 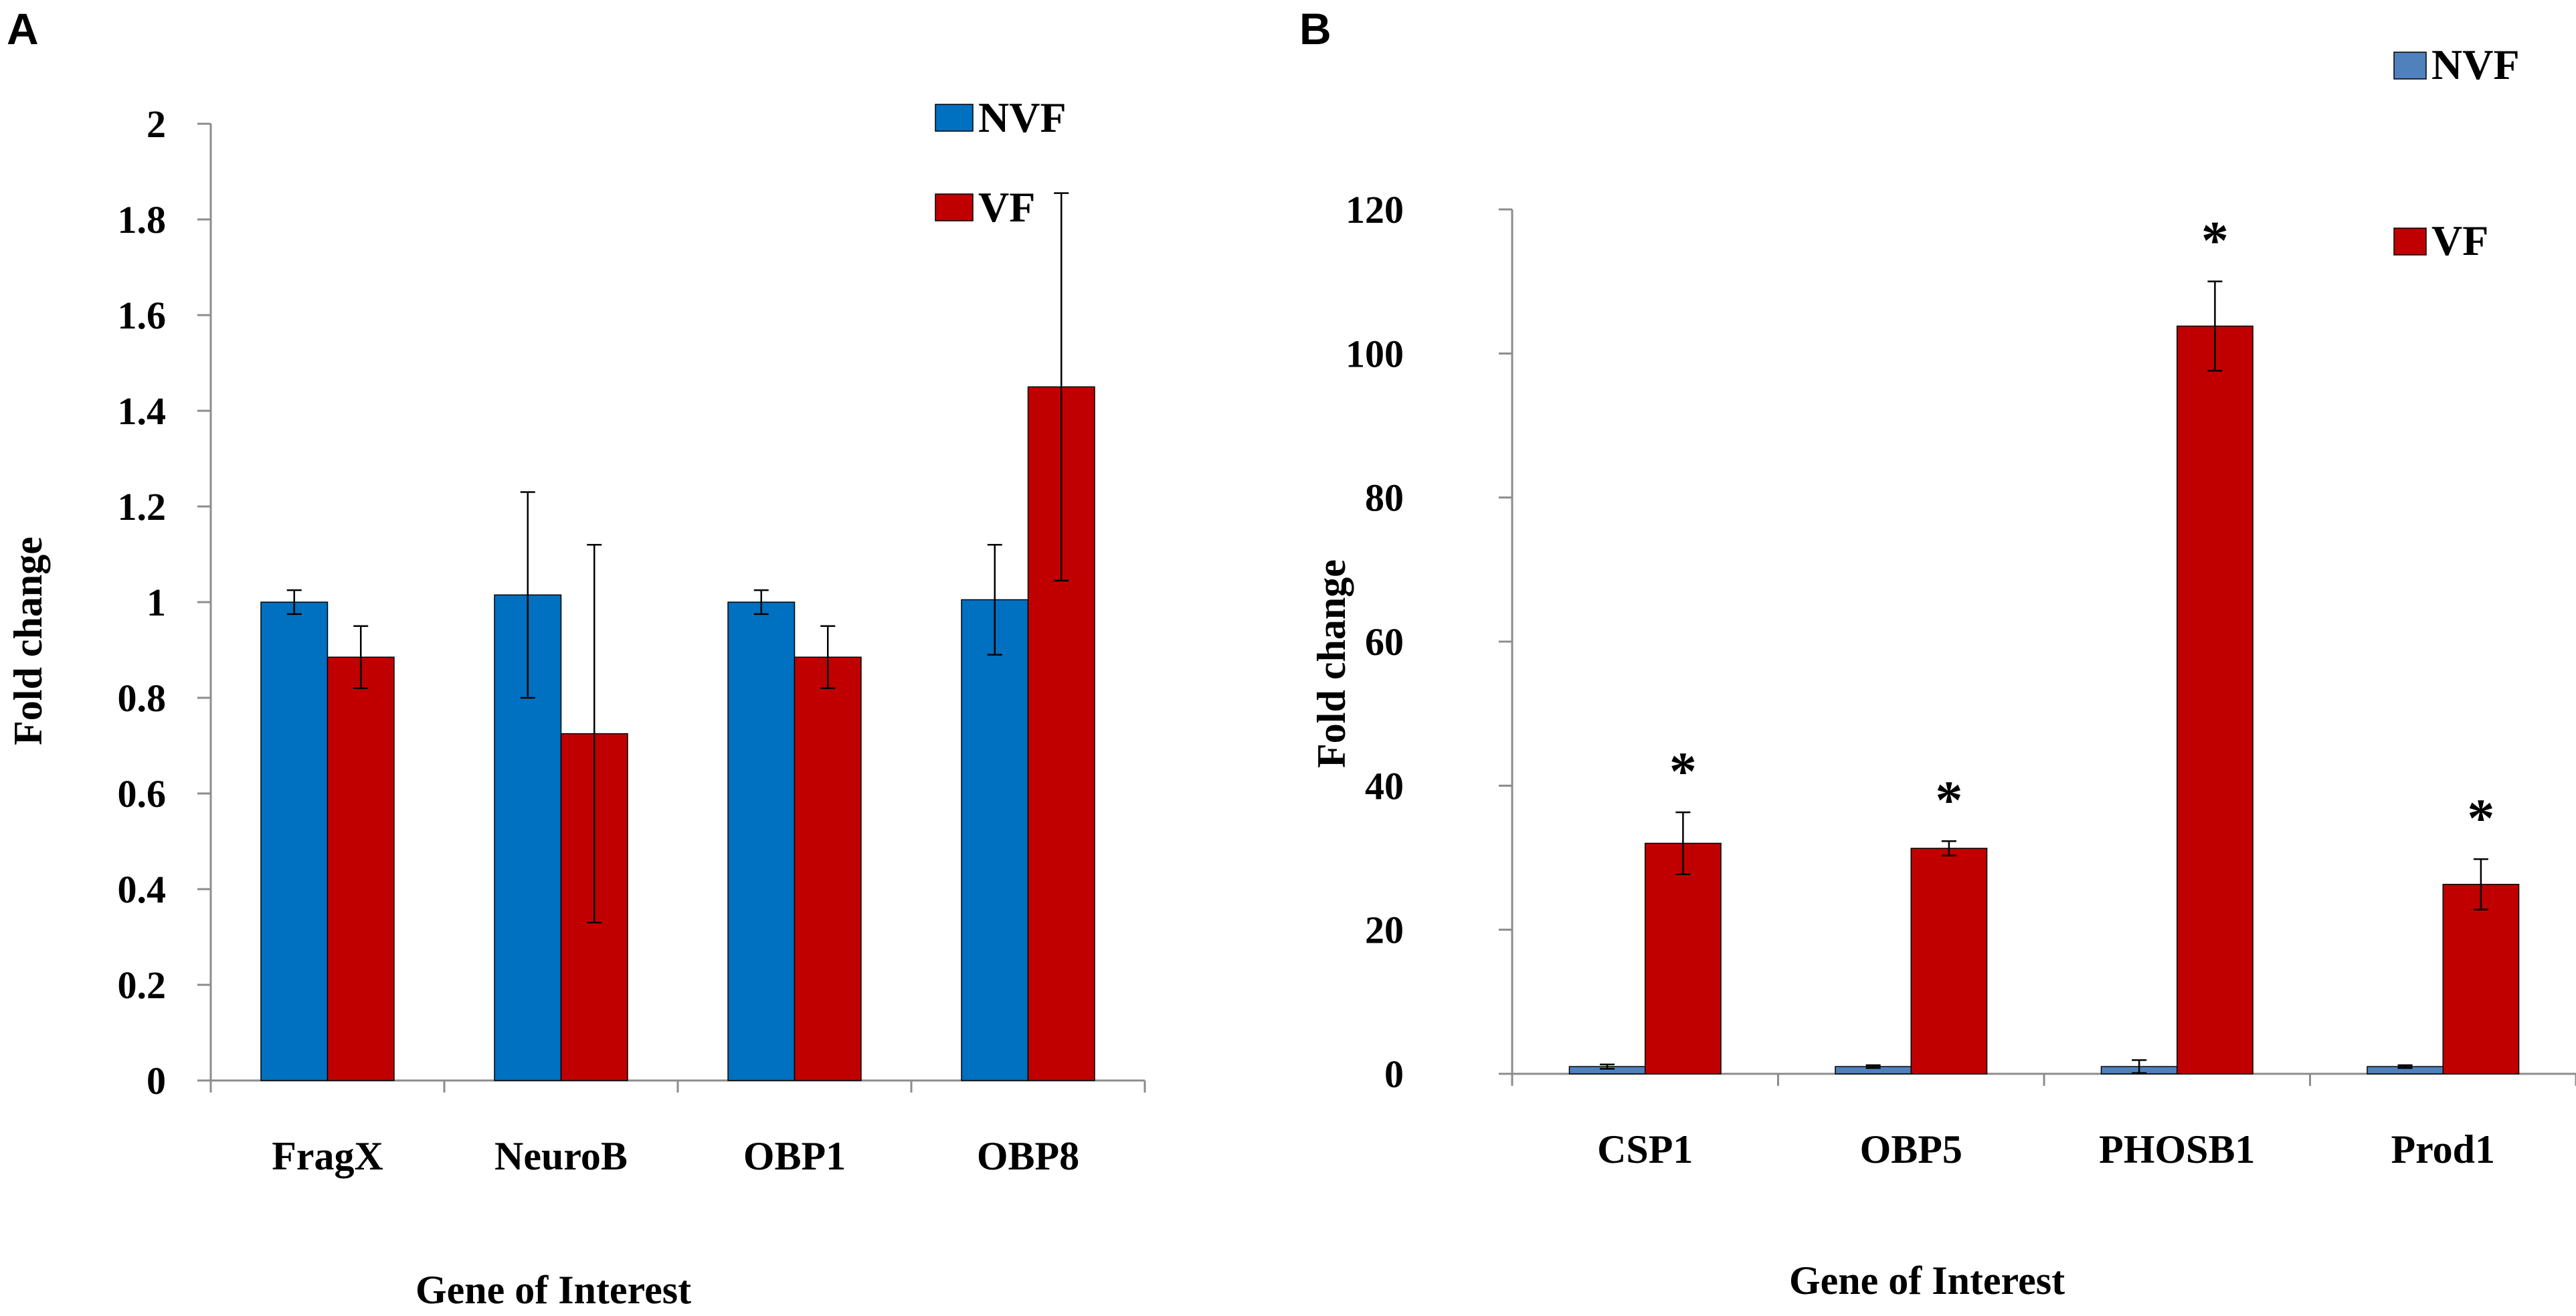 I want to click on panel-a-bar-nvf-obp8, so click(x=995, y=840).